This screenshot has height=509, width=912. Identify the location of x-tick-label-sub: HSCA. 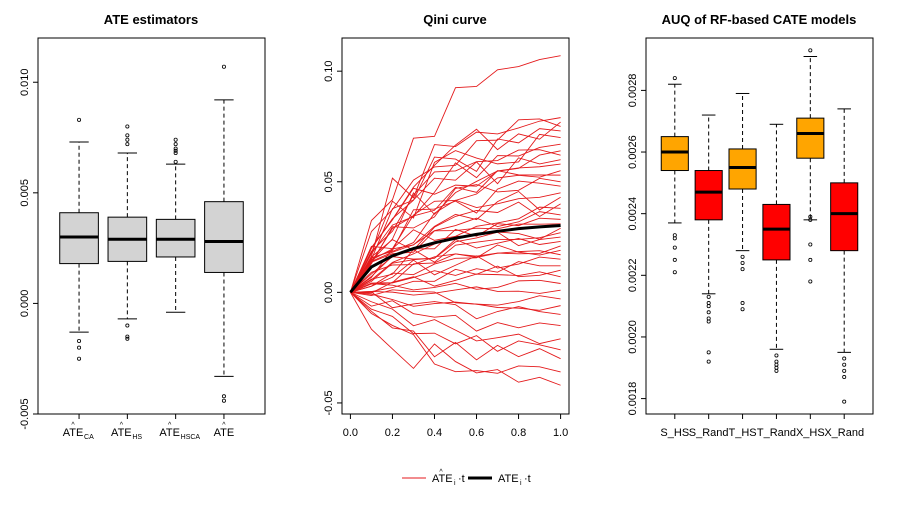
(191, 437).